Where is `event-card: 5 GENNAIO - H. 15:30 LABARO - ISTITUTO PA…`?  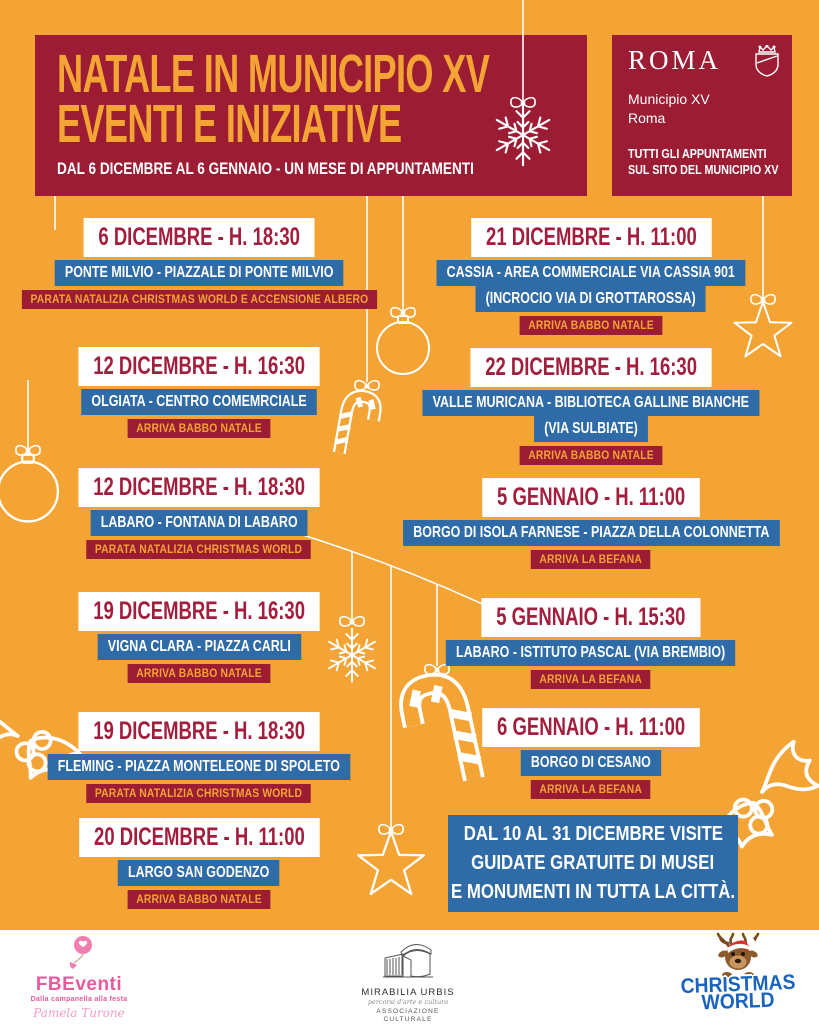
event-card: 5 GENNAIO - H. 15:30 LABARO - ISTITUTO PA… is located at coordinates (591, 643).